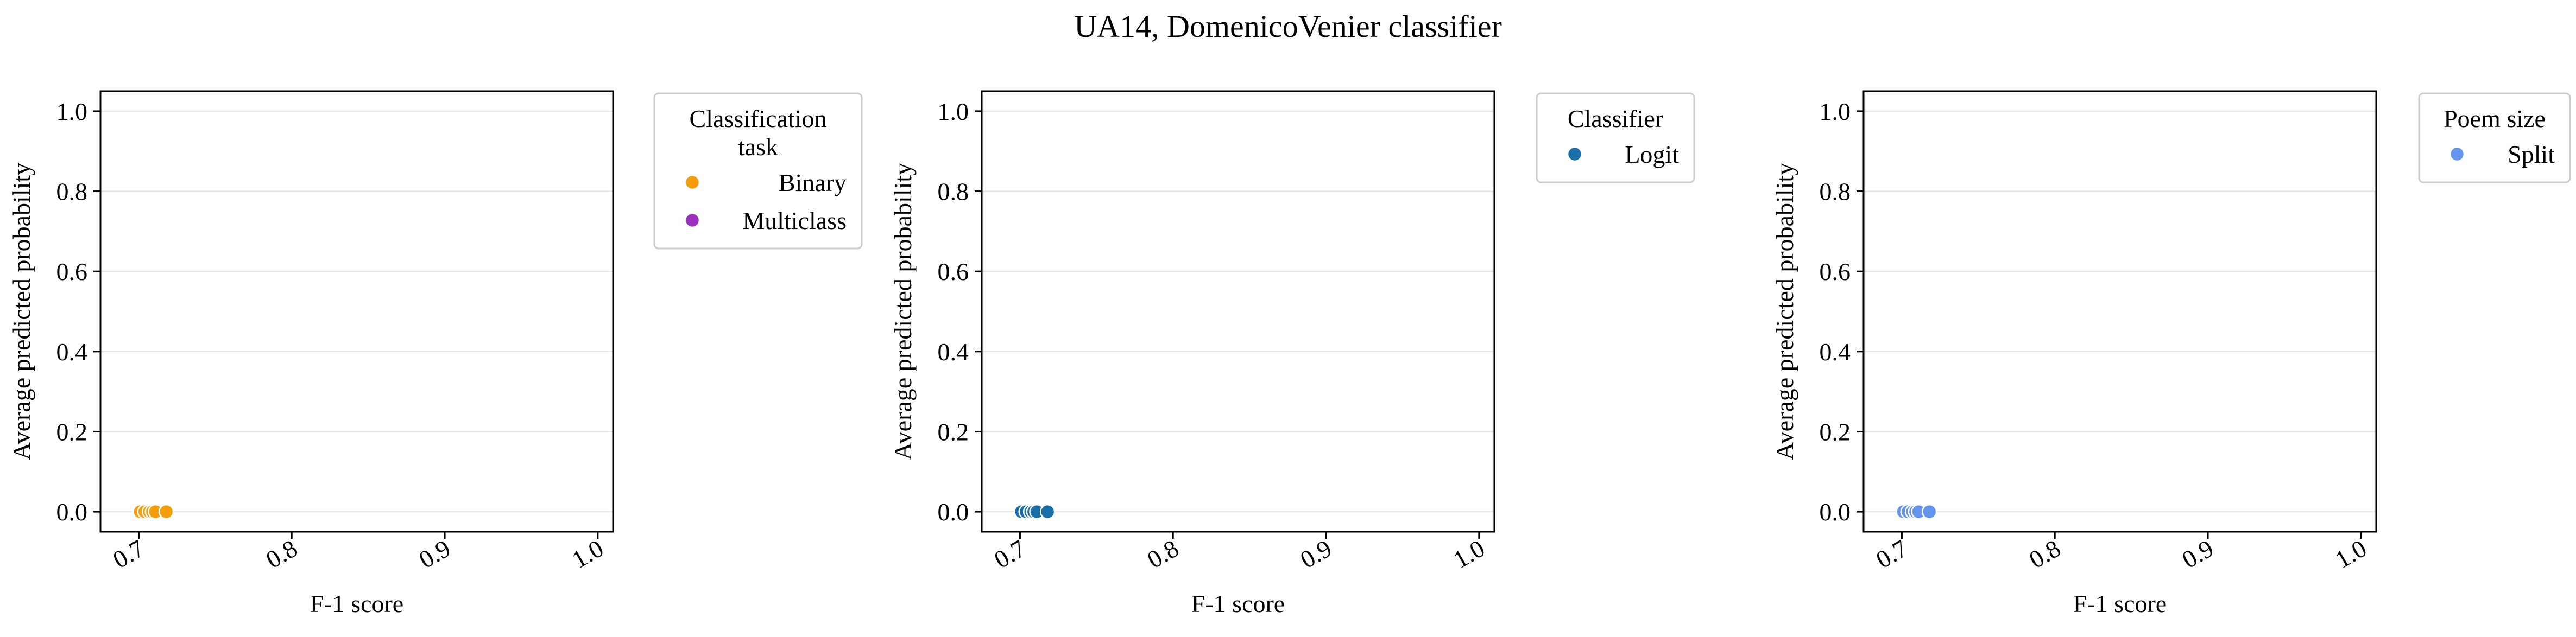  What do you see at coordinates (1615, 119) in the screenshot?
I see `legend-title: Classifier` at bounding box center [1615, 119].